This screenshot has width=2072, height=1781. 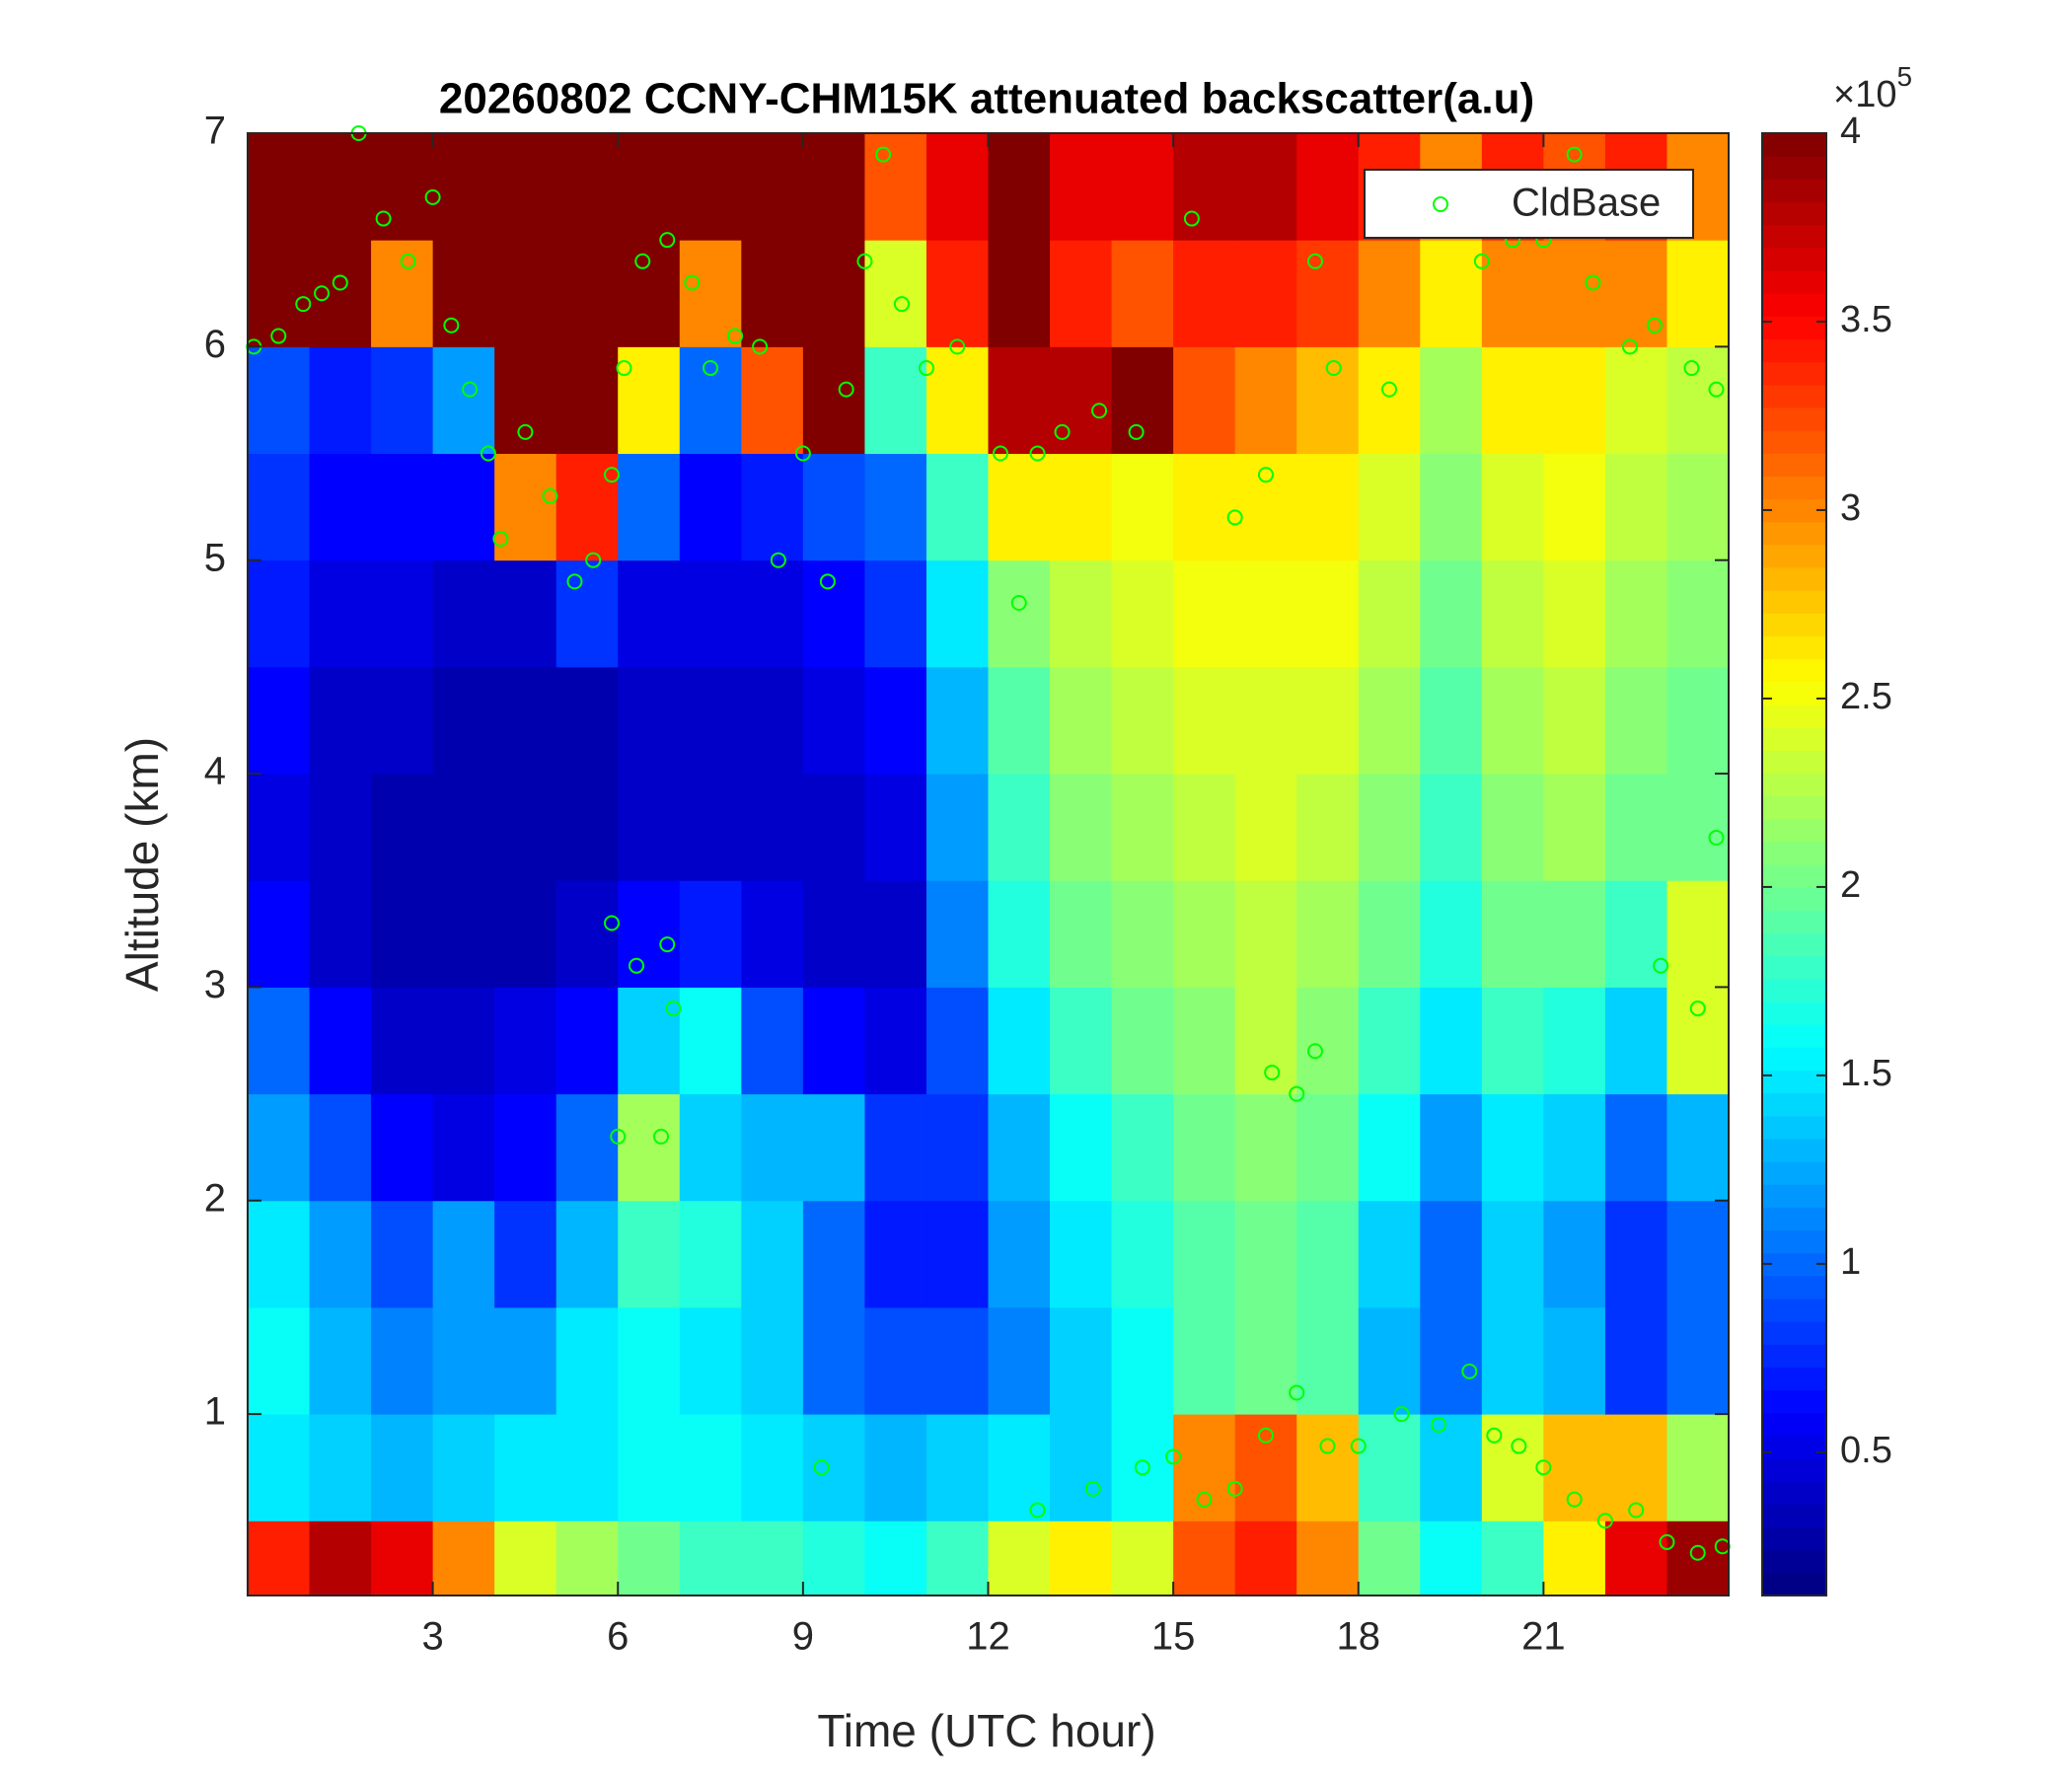 I want to click on x-tick-label: 9, so click(x=803, y=1637).